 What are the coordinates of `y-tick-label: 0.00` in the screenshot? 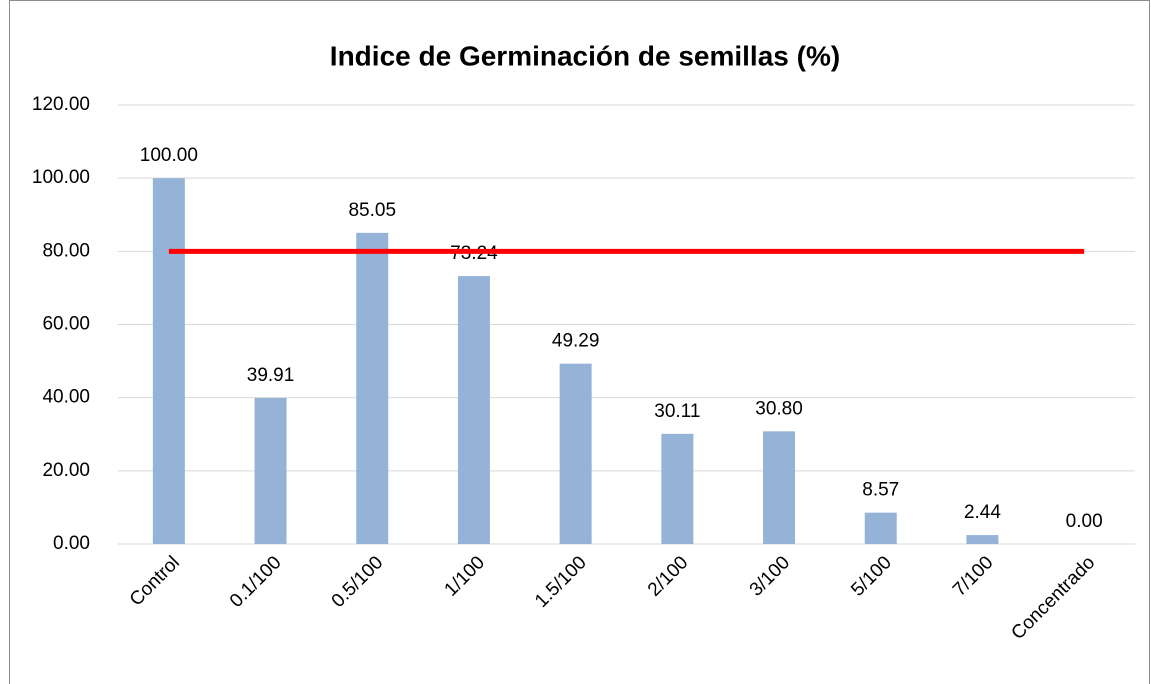 It's located at (71, 543).